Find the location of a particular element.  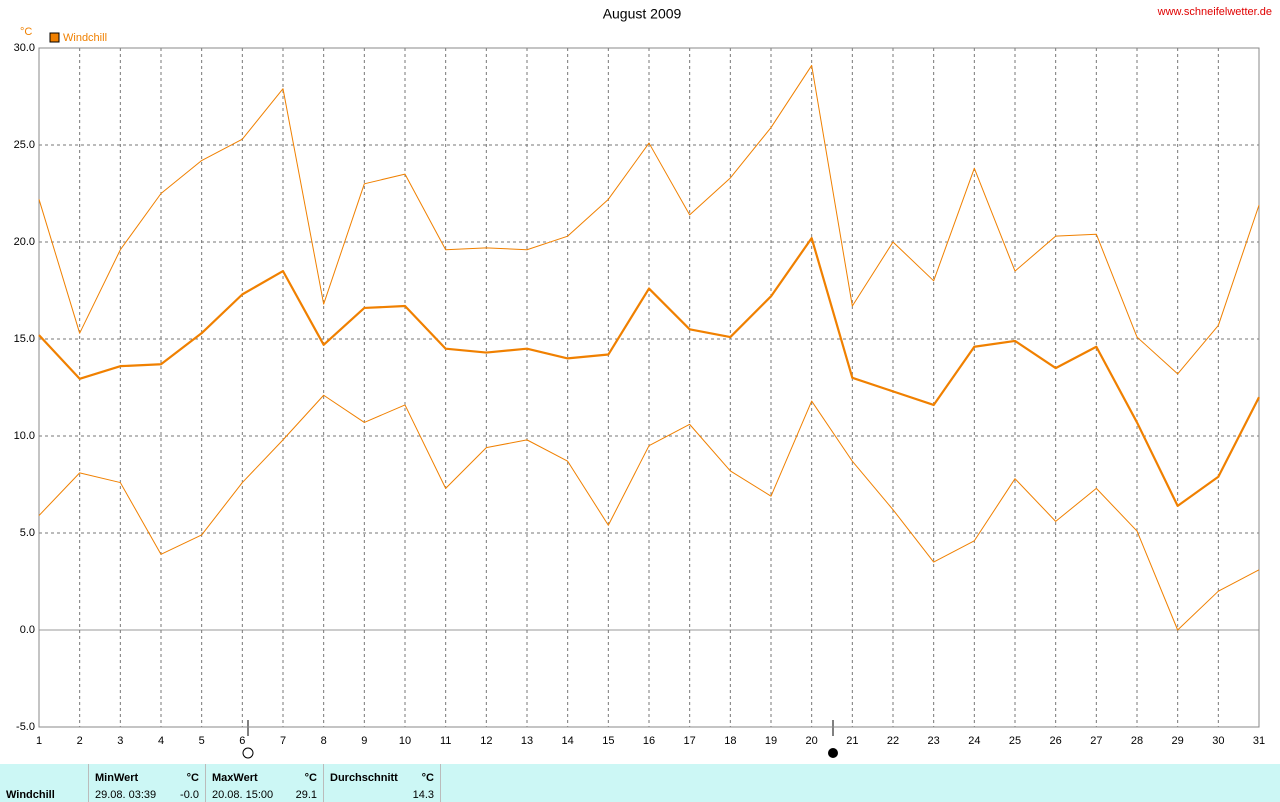

y-tick-label: 25.0 is located at coordinates (24, 145).